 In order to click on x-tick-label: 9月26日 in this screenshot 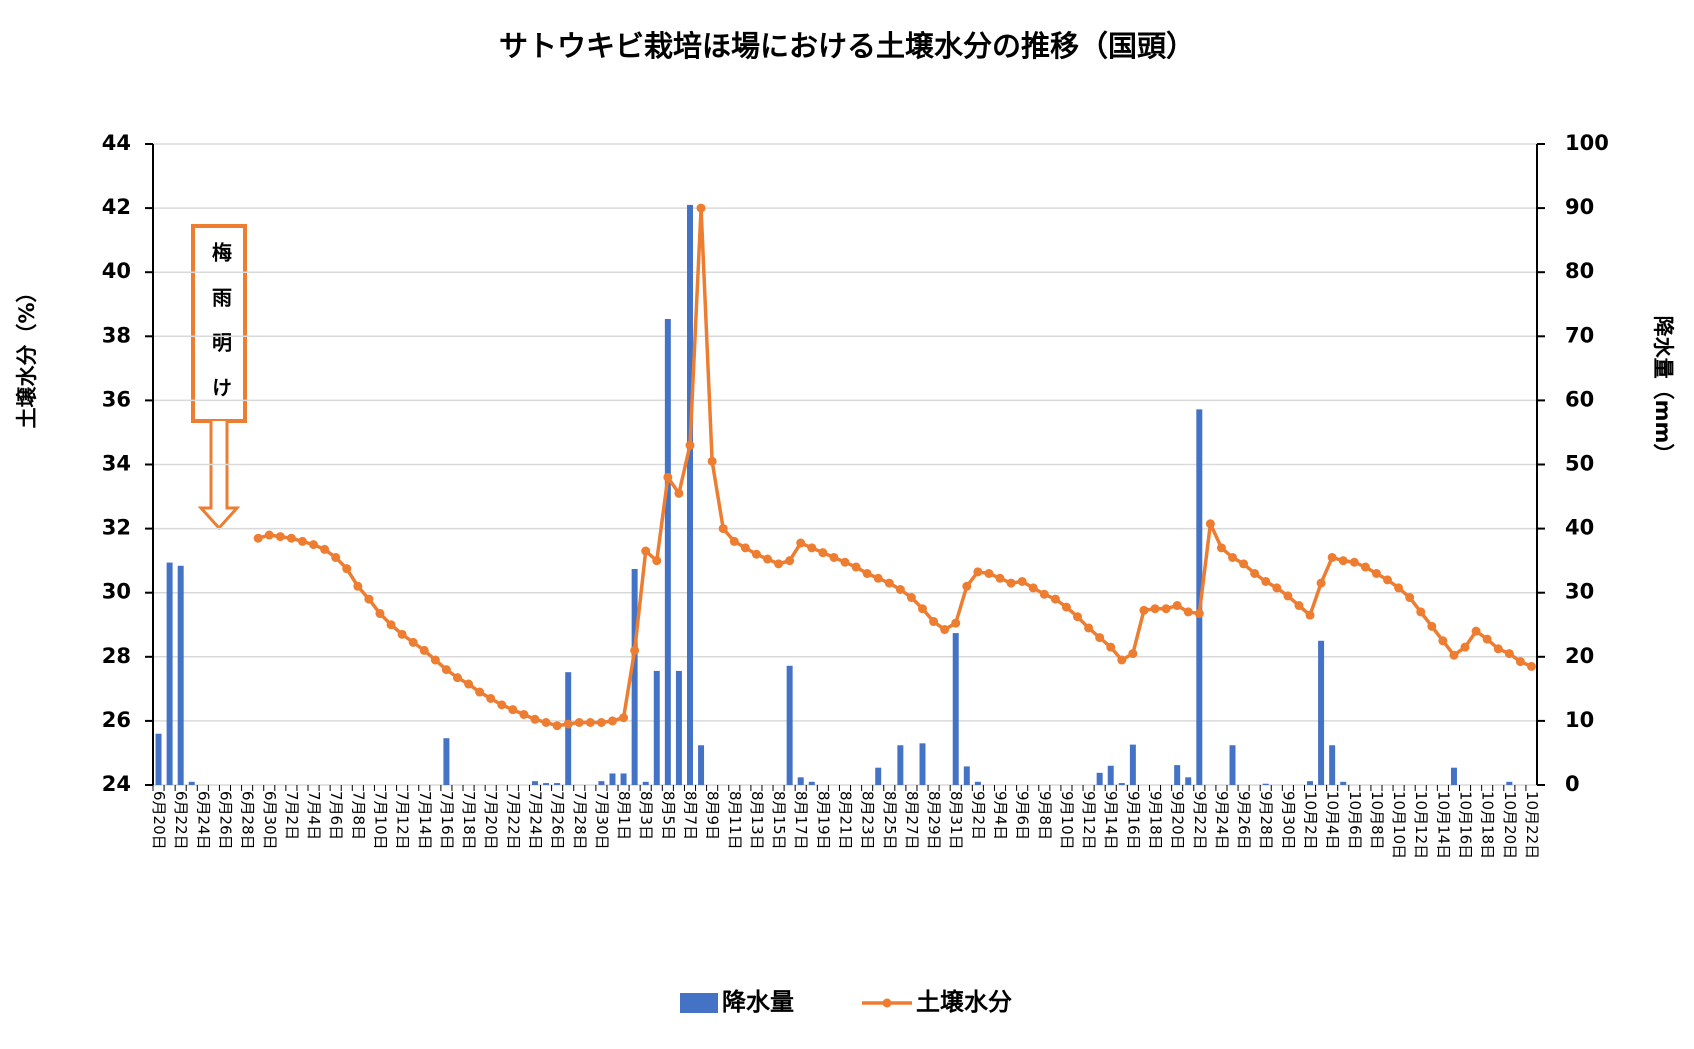, I will do `click(1244, 820)`.